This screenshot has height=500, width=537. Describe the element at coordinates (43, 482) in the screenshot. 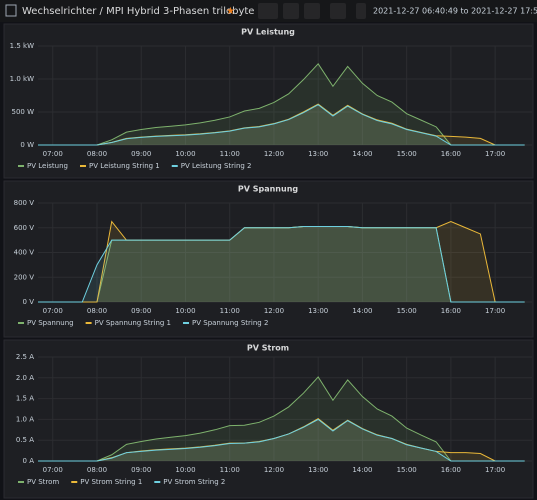

I see `legend-label: PV Strom` at that location.